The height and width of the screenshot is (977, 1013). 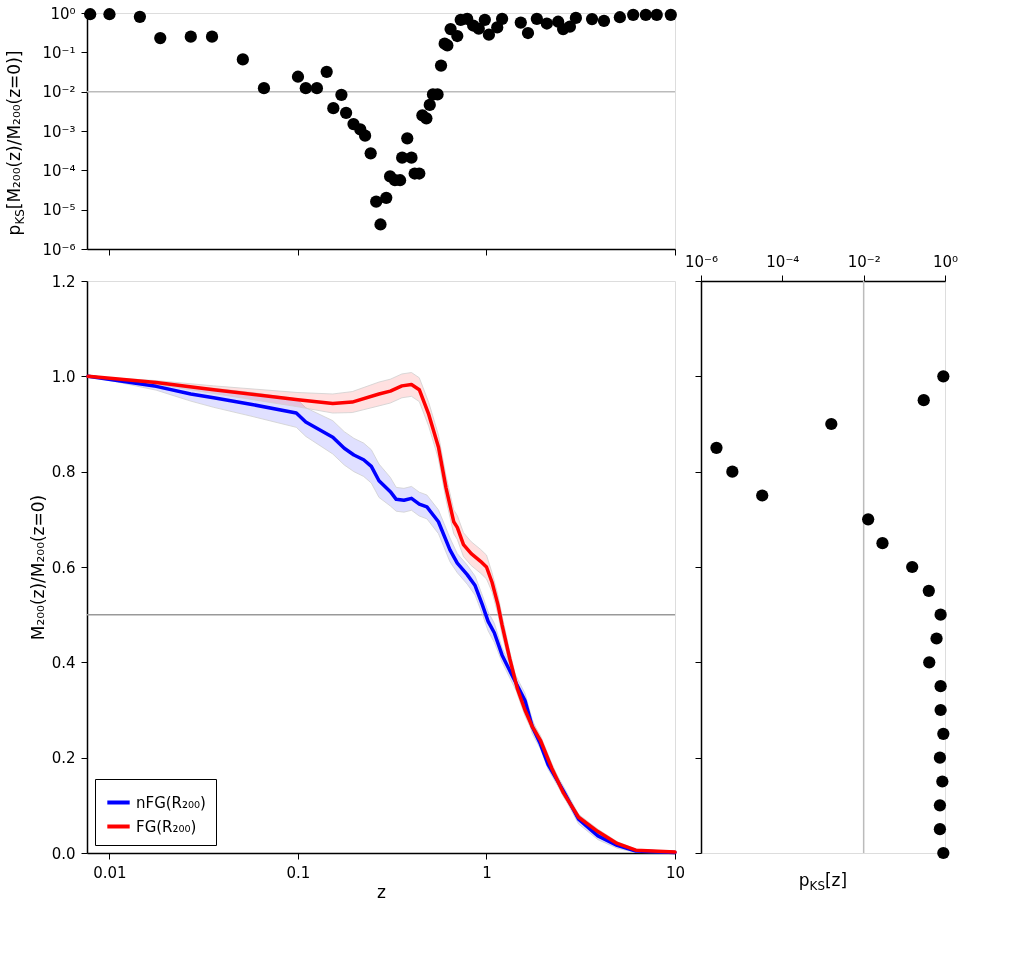 What do you see at coordinates (382, 891) in the screenshot?
I see `x-axis-title: z` at bounding box center [382, 891].